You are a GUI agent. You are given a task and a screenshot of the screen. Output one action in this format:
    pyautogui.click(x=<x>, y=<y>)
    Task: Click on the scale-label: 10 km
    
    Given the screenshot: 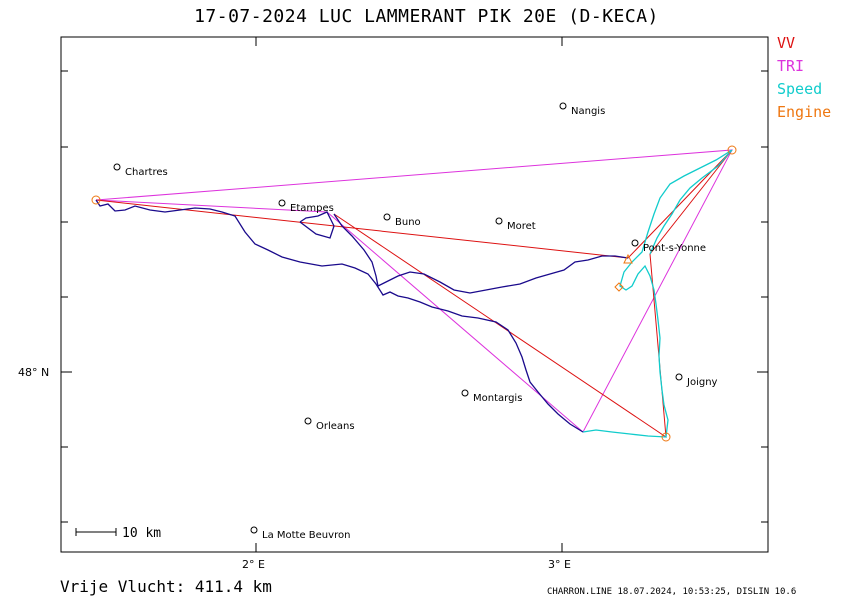 What is the action you would take?
    pyautogui.click(x=142, y=533)
    